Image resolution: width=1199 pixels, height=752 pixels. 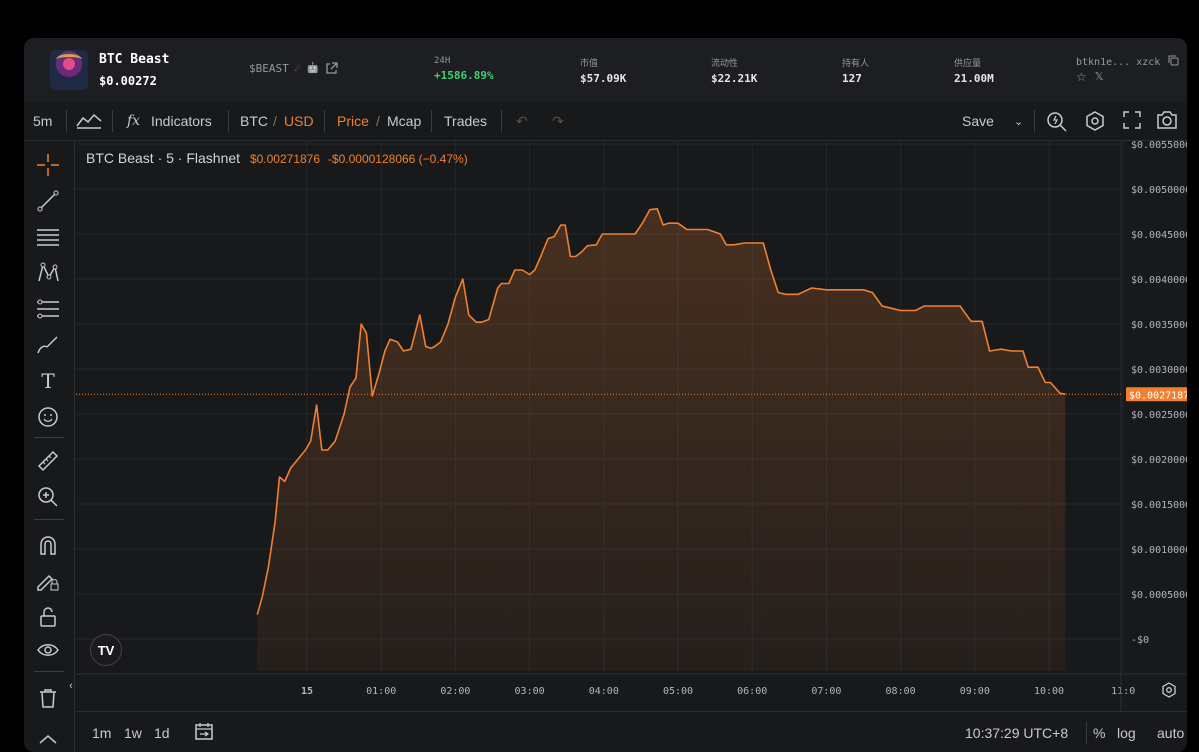 What do you see at coordinates (331, 68) in the screenshot?
I see `external-link-icon` at bounding box center [331, 68].